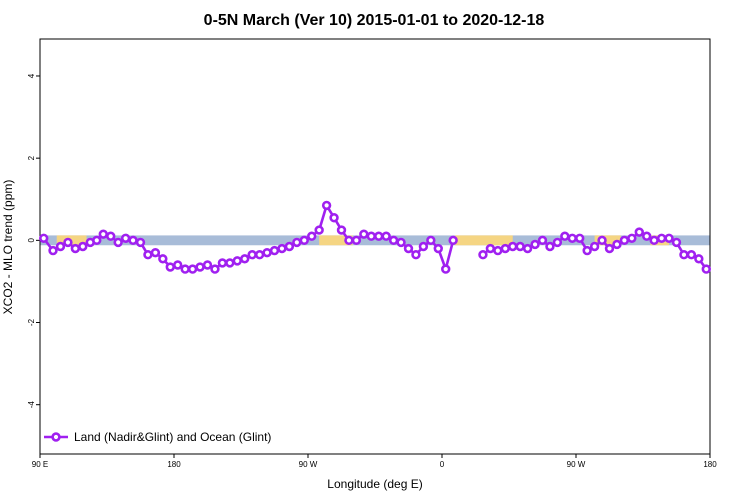 The height and width of the screenshot is (500, 750). I want to click on y-tick-label: 0, so click(31, 240).